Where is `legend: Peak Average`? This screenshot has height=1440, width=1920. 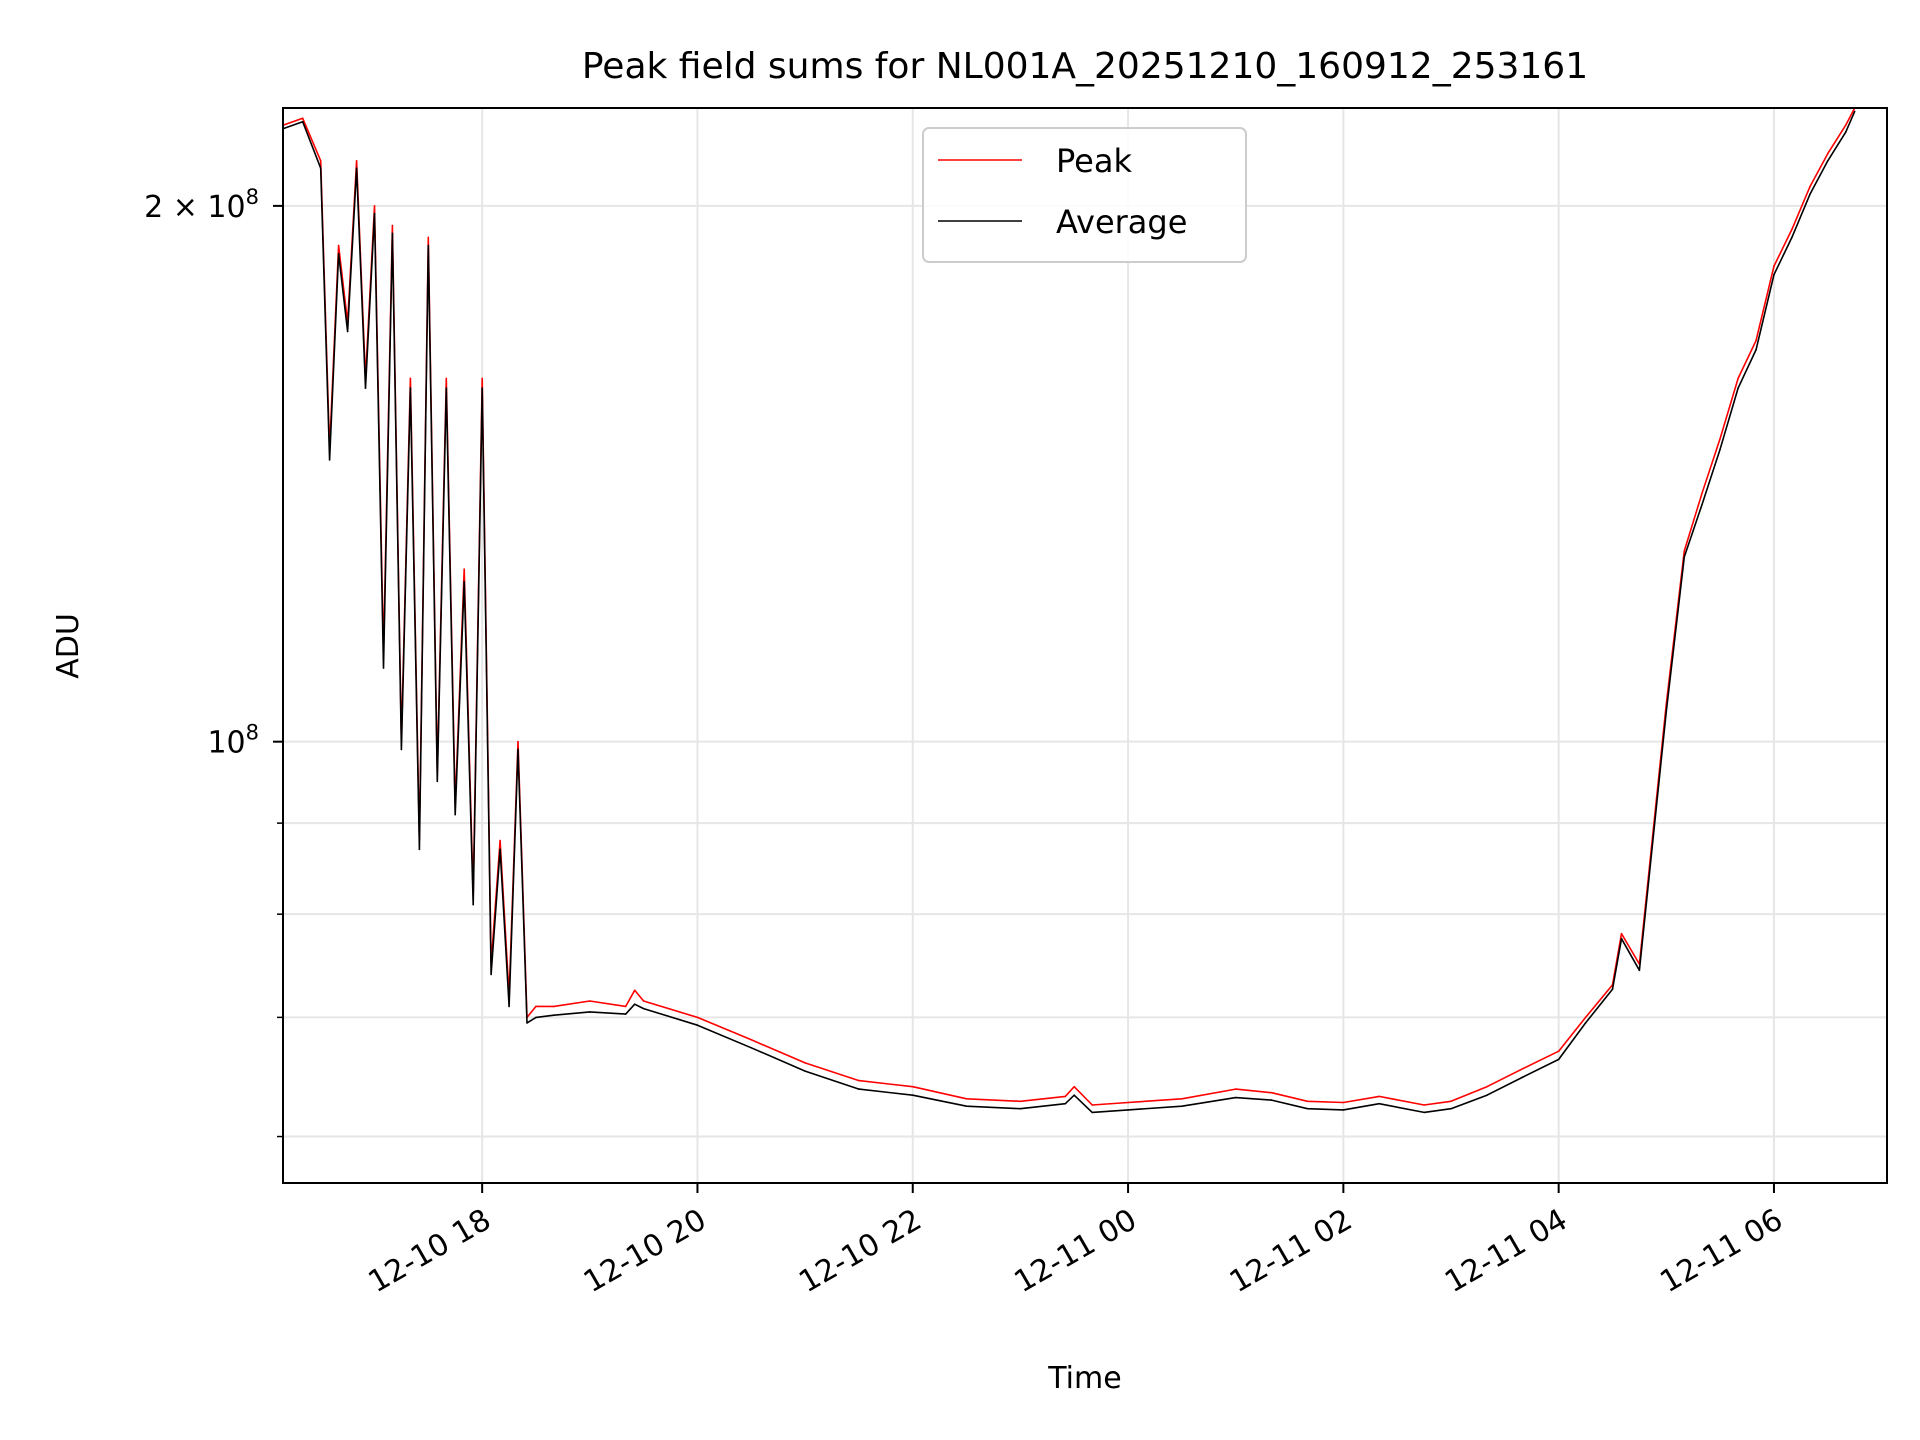 legend: Peak Average is located at coordinates (1084, 195).